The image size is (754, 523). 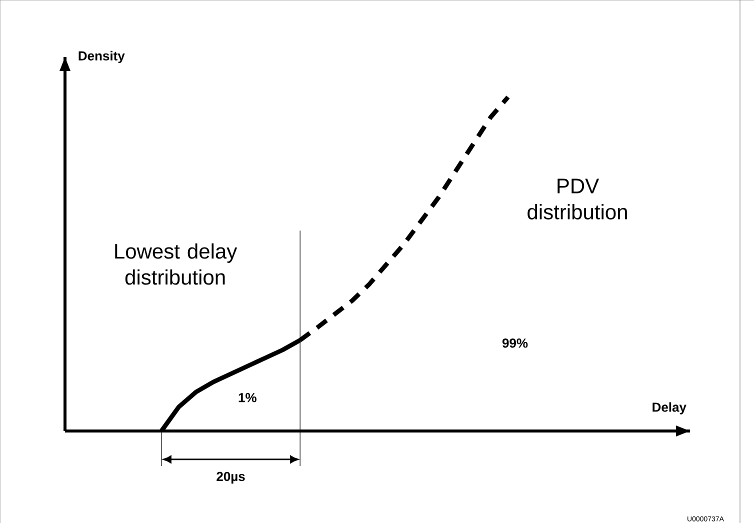 I want to click on text: PDV distribution, so click(x=577, y=199).